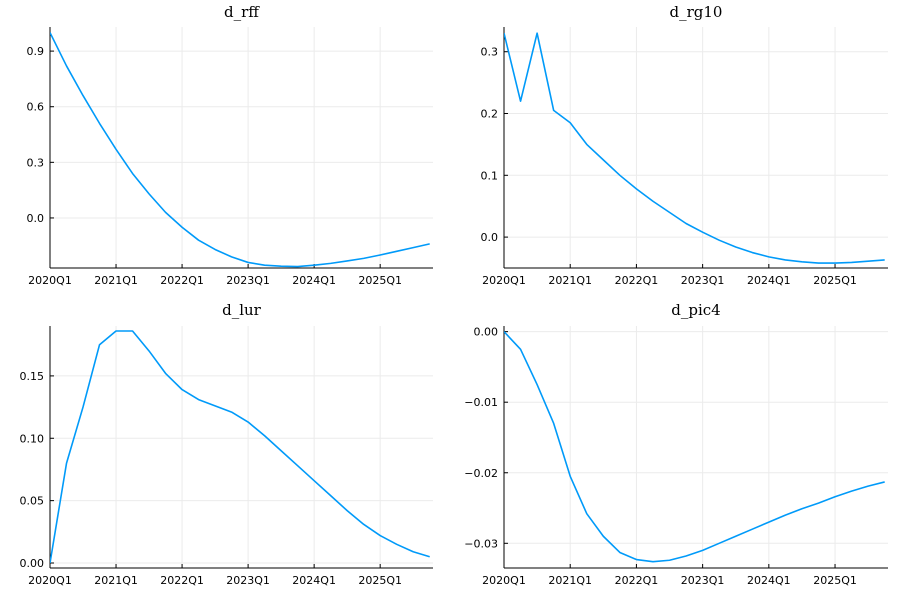  What do you see at coordinates (32, 438) in the screenshot?
I see `y-tick-label: 0.10` at bounding box center [32, 438].